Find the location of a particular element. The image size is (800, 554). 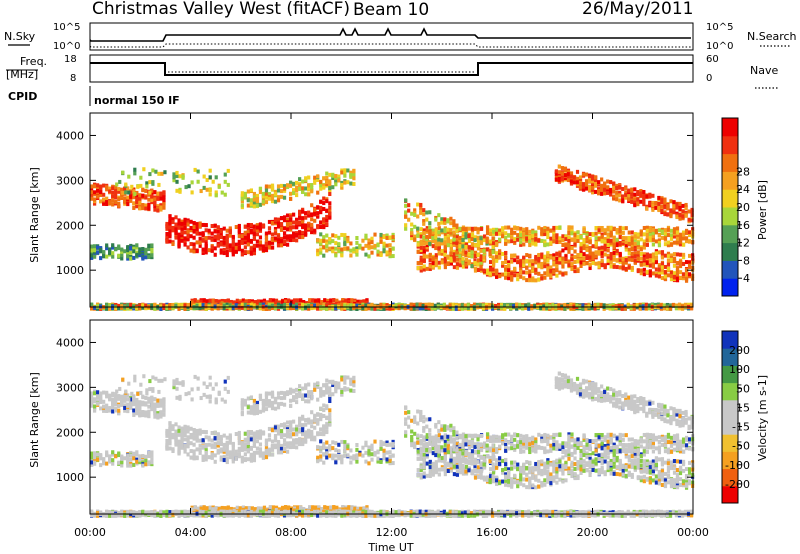

nave-tick-top: 60 is located at coordinates (712, 59).